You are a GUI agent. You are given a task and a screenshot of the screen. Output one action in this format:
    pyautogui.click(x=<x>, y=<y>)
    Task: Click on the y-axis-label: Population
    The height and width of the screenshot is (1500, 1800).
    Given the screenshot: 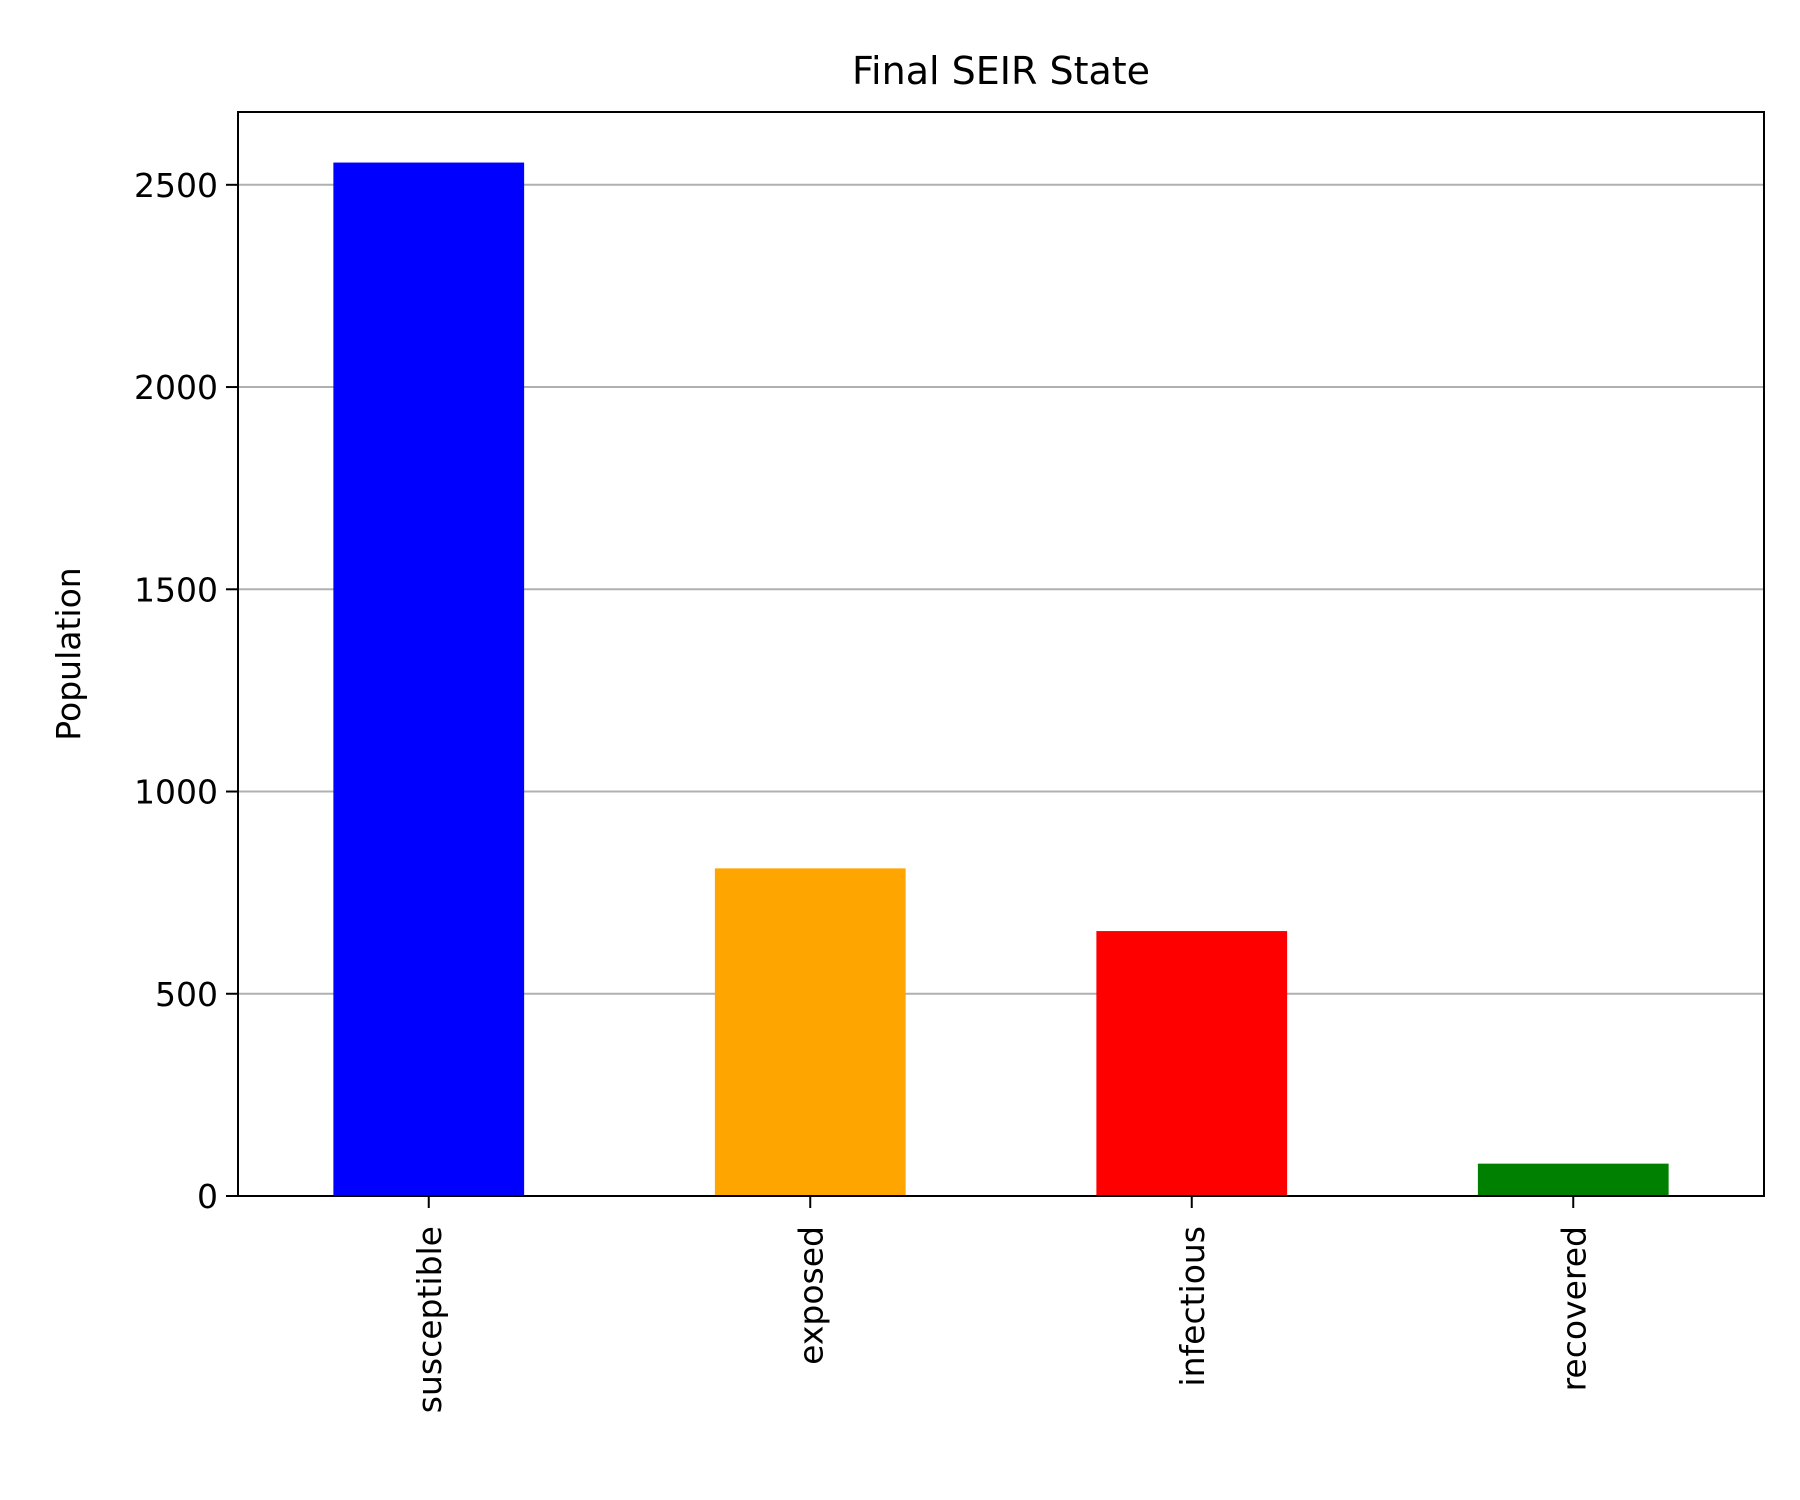 What is the action you would take?
    pyautogui.click(x=68, y=653)
    